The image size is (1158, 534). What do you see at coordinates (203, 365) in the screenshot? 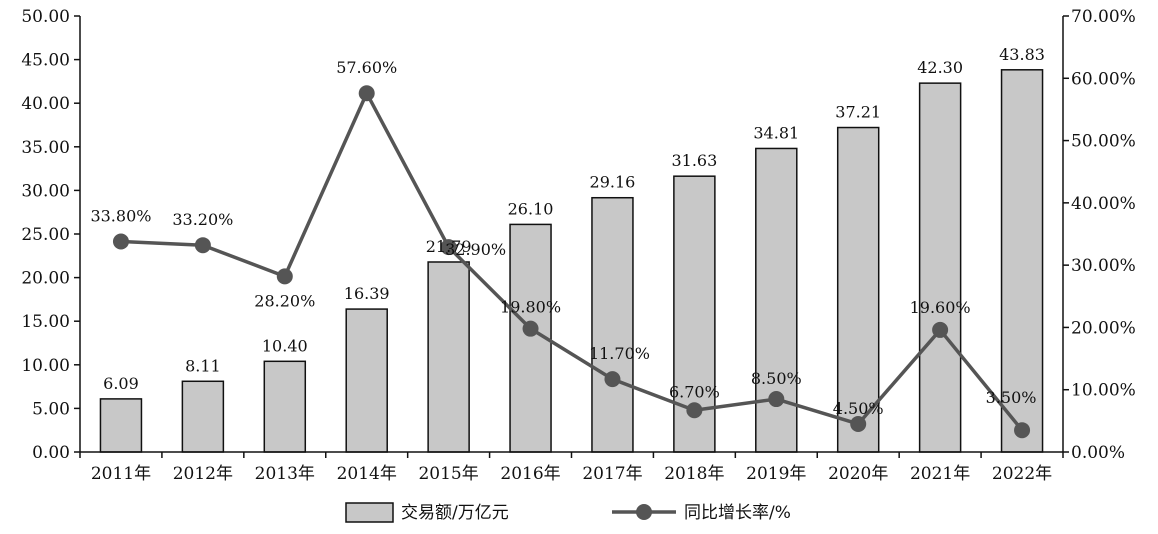
I see `bar-value-label-1: 8.11` at bounding box center [203, 365].